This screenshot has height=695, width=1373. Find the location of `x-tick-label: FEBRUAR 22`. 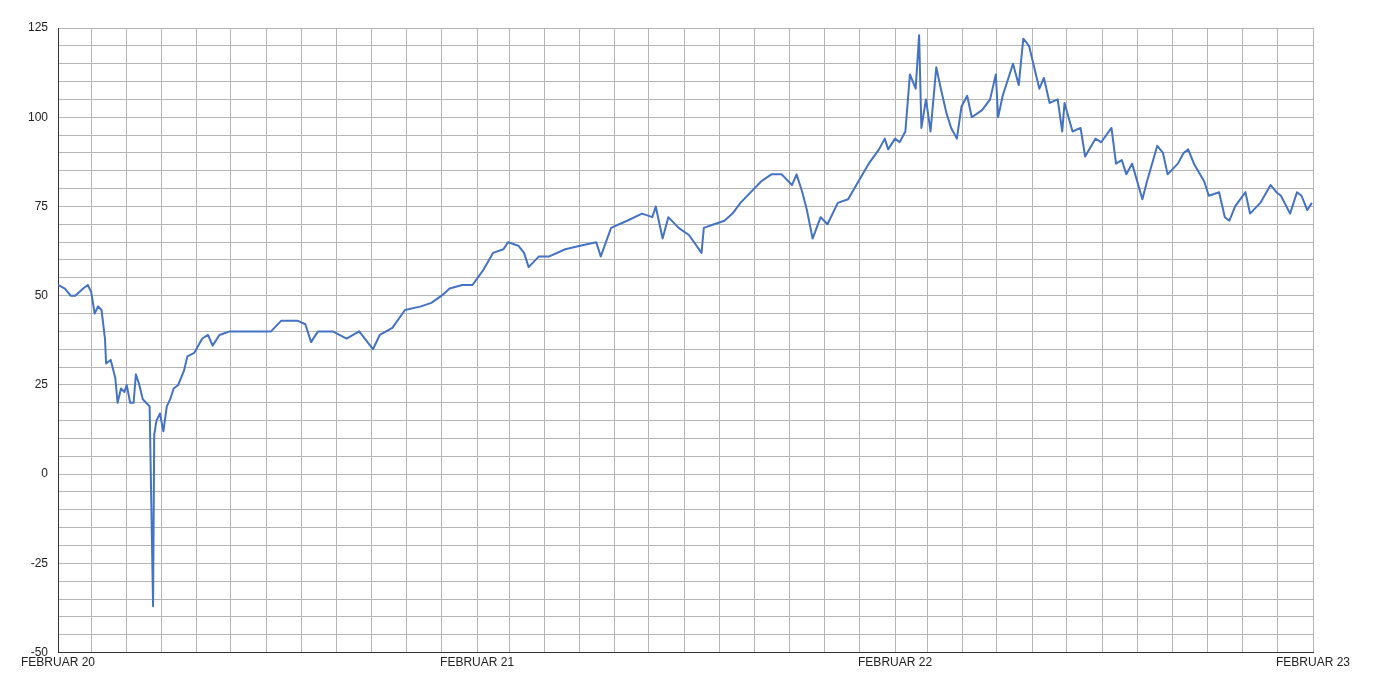

x-tick-label: FEBRUAR 22 is located at coordinates (895, 662).